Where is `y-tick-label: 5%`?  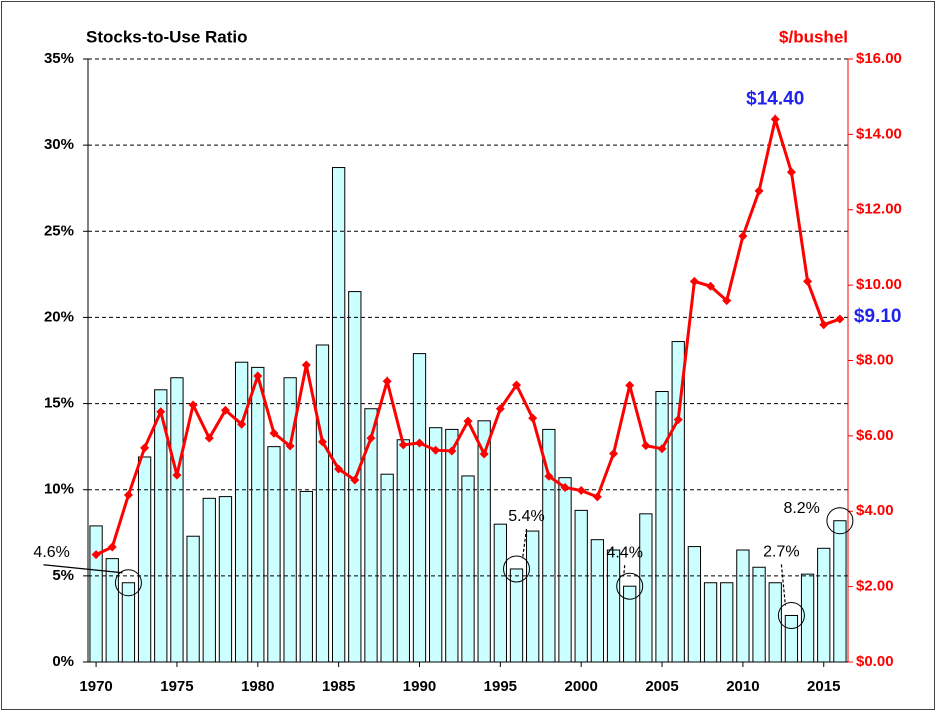
y-tick-label: 5% is located at coordinates (63, 575).